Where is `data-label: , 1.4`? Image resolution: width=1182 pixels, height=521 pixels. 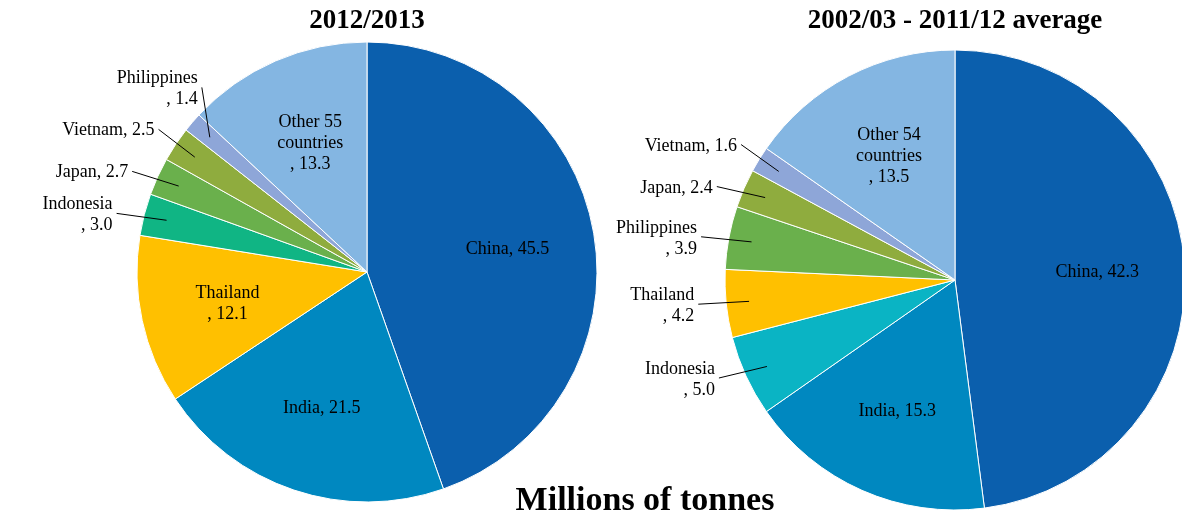 data-label: , 1.4 is located at coordinates (182, 98).